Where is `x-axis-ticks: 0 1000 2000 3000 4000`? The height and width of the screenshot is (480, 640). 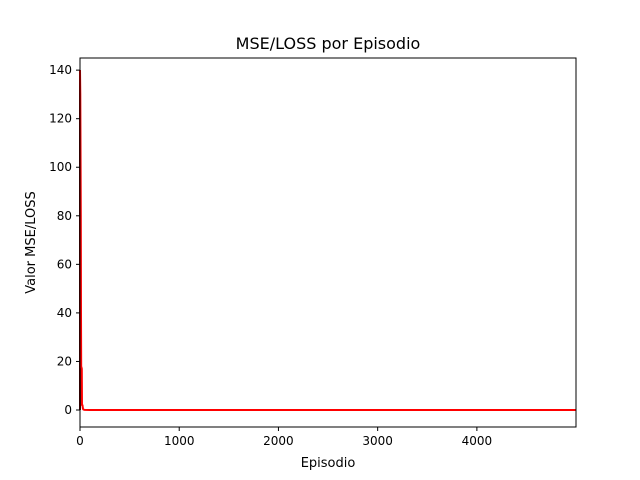
x-axis-ticks: 0 1000 2000 3000 4000 is located at coordinates (284, 437).